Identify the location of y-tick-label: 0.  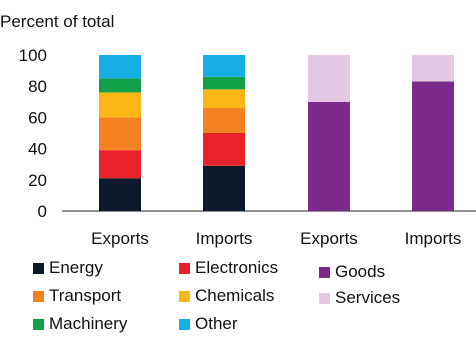
(42, 211).